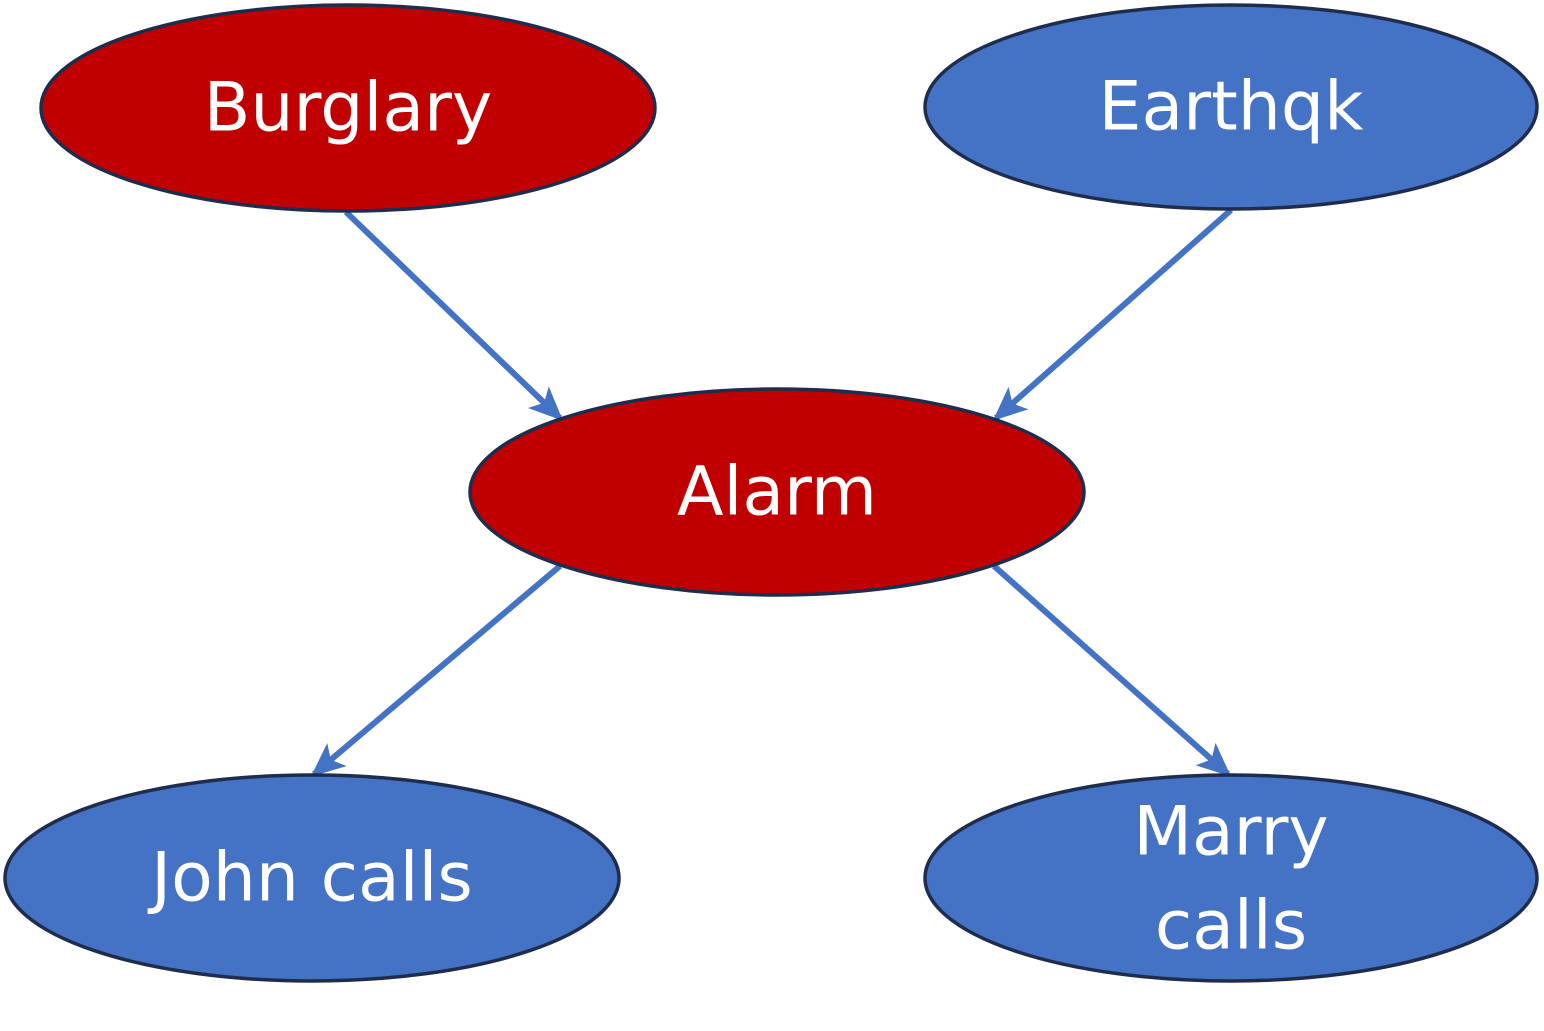 The height and width of the screenshot is (1031, 1544). What do you see at coordinates (1230, 832) in the screenshot?
I see `node-marry-calls-label-line1: Marry` at bounding box center [1230, 832].